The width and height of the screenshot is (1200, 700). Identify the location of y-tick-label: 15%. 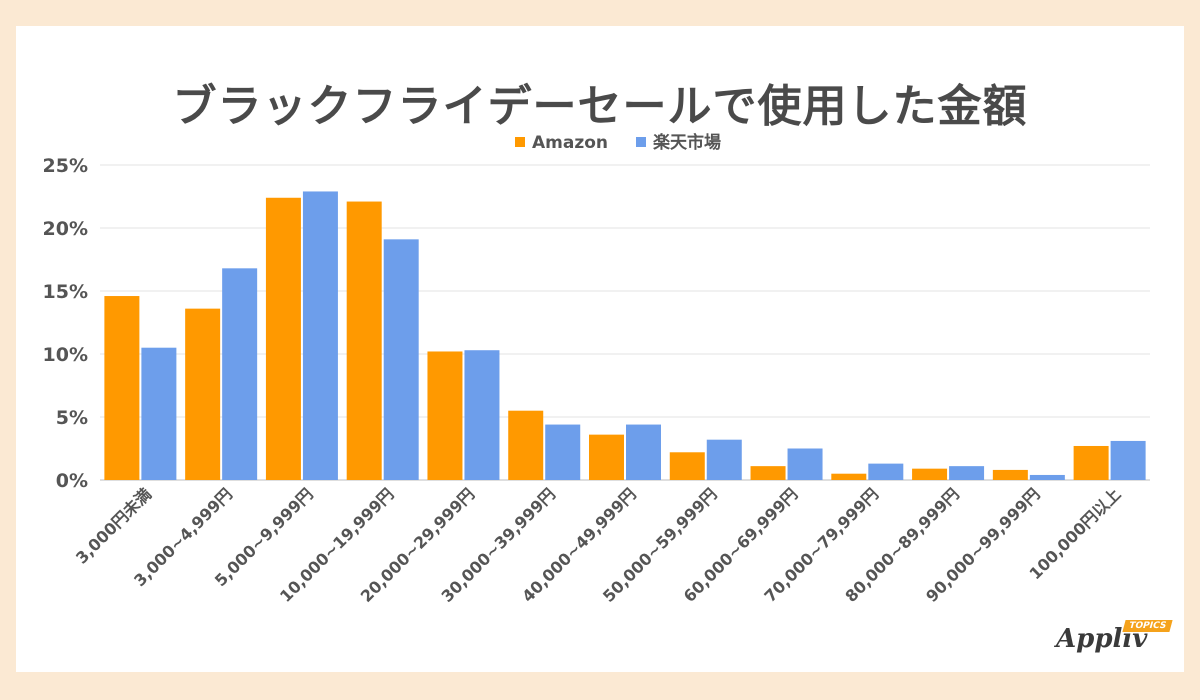
(65, 292).